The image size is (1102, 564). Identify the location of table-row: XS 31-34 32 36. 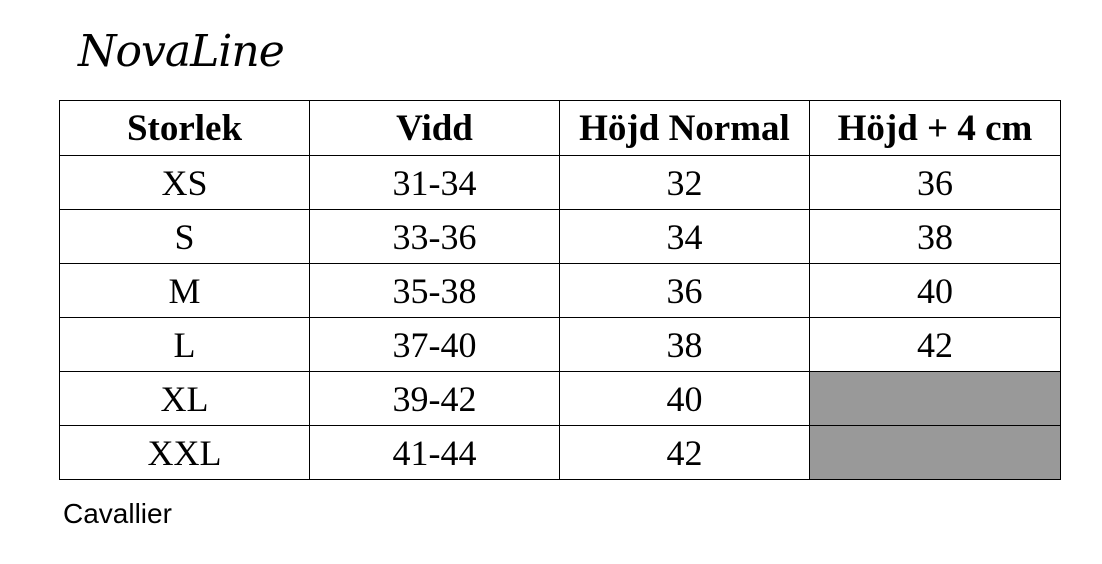
(560, 182).